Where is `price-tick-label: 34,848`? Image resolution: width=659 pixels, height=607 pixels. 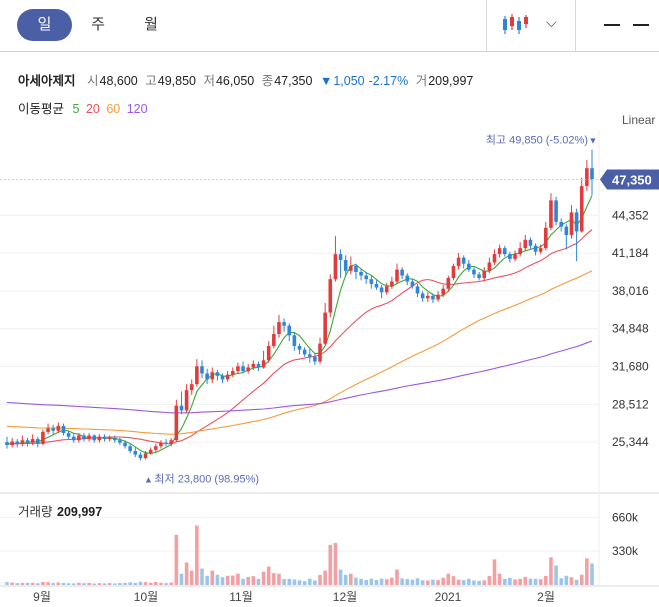 price-tick-label: 34,848 is located at coordinates (630, 329).